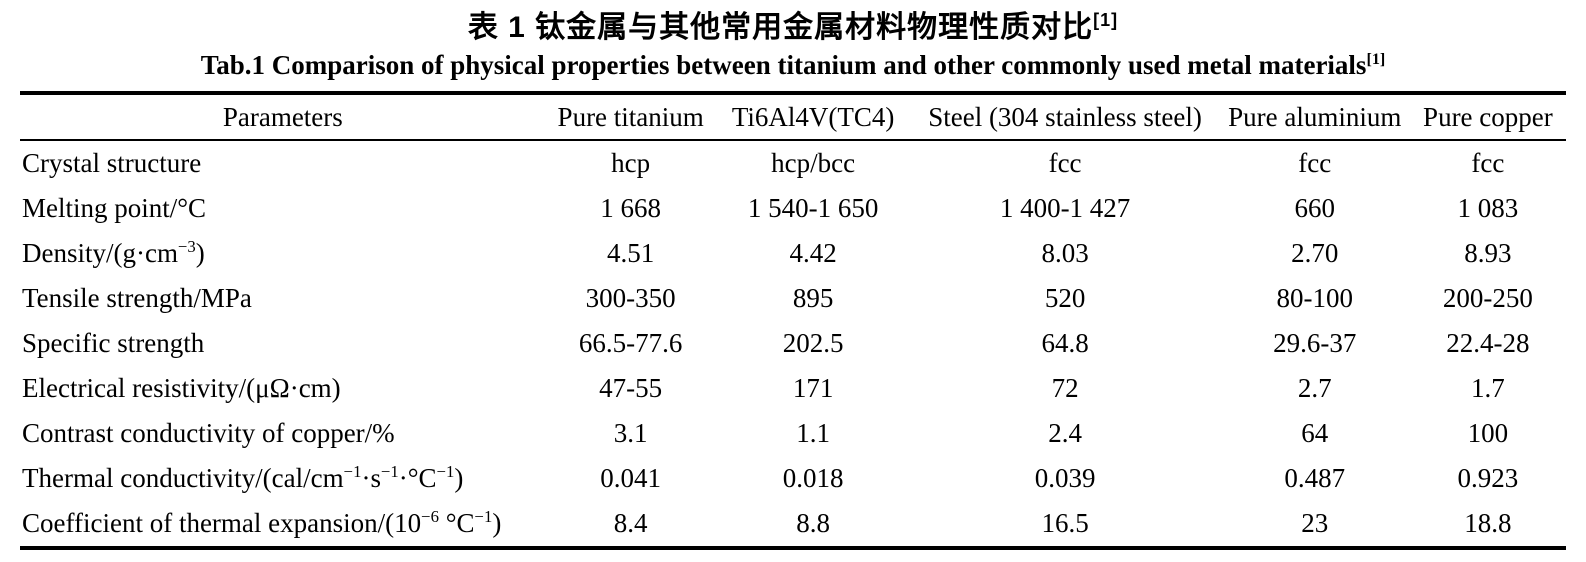  What do you see at coordinates (631, 208) in the screenshot?
I see `cell-value: 1 668` at bounding box center [631, 208].